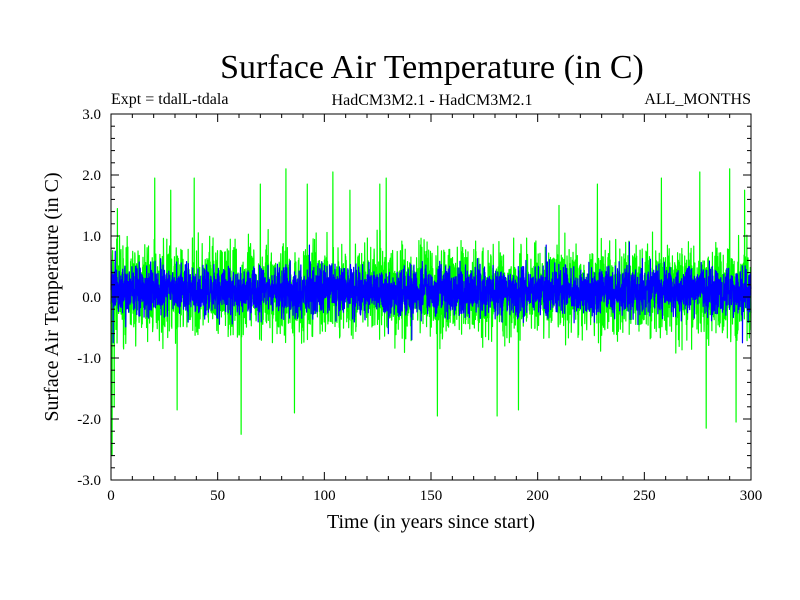  Describe the element at coordinates (431, 496) in the screenshot. I see `x-tick-label: 150` at that location.